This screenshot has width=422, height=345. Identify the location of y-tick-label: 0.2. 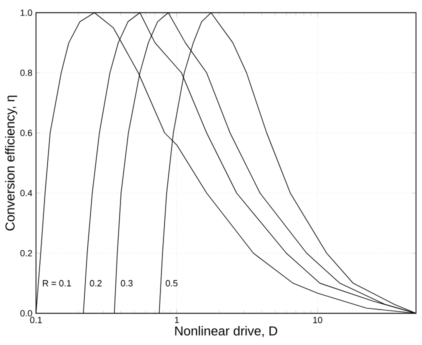
(26, 253).